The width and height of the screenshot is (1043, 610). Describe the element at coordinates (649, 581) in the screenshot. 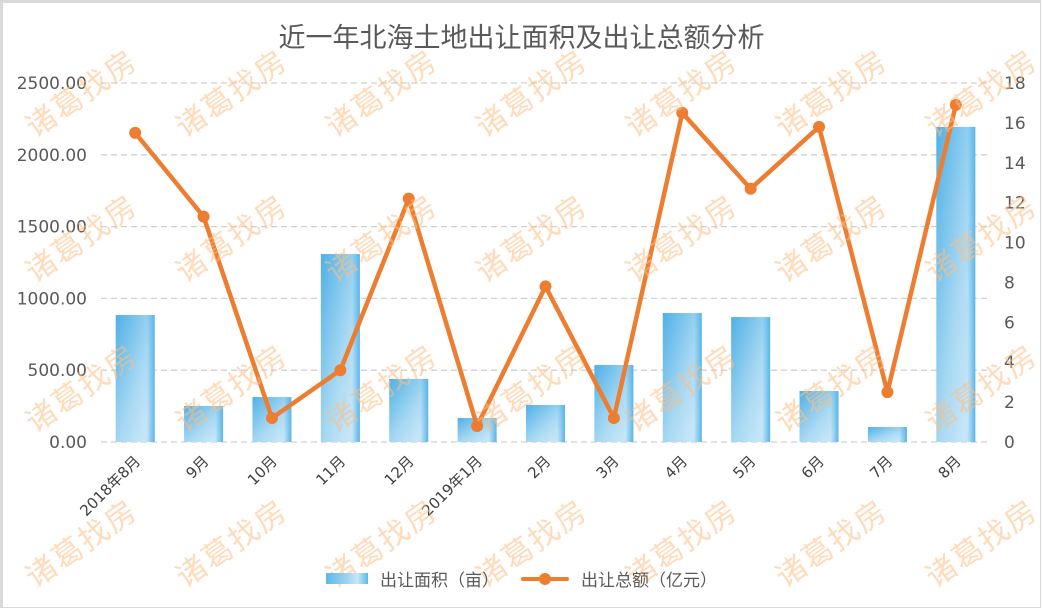

I see `legend-line-label: 出让总额（亿元）` at that location.